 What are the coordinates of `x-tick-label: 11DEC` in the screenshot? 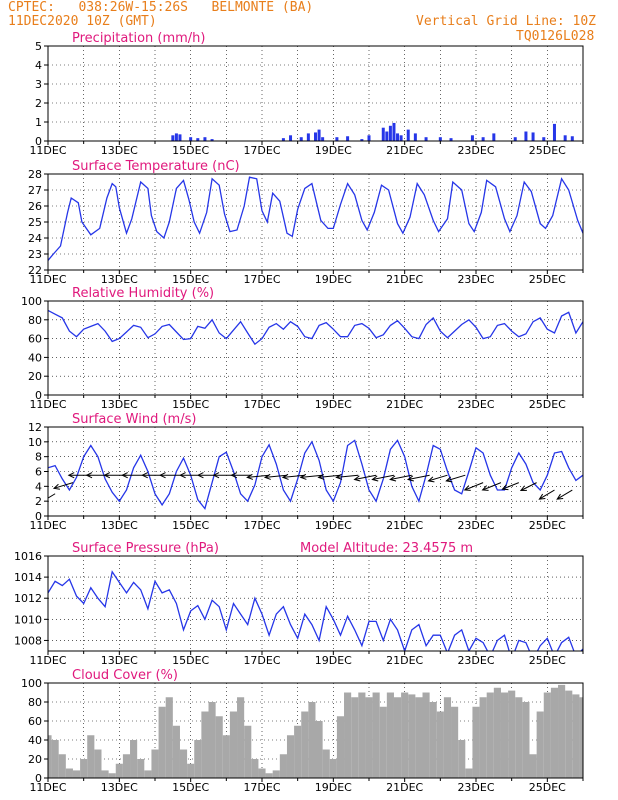 It's located at (47, 525).